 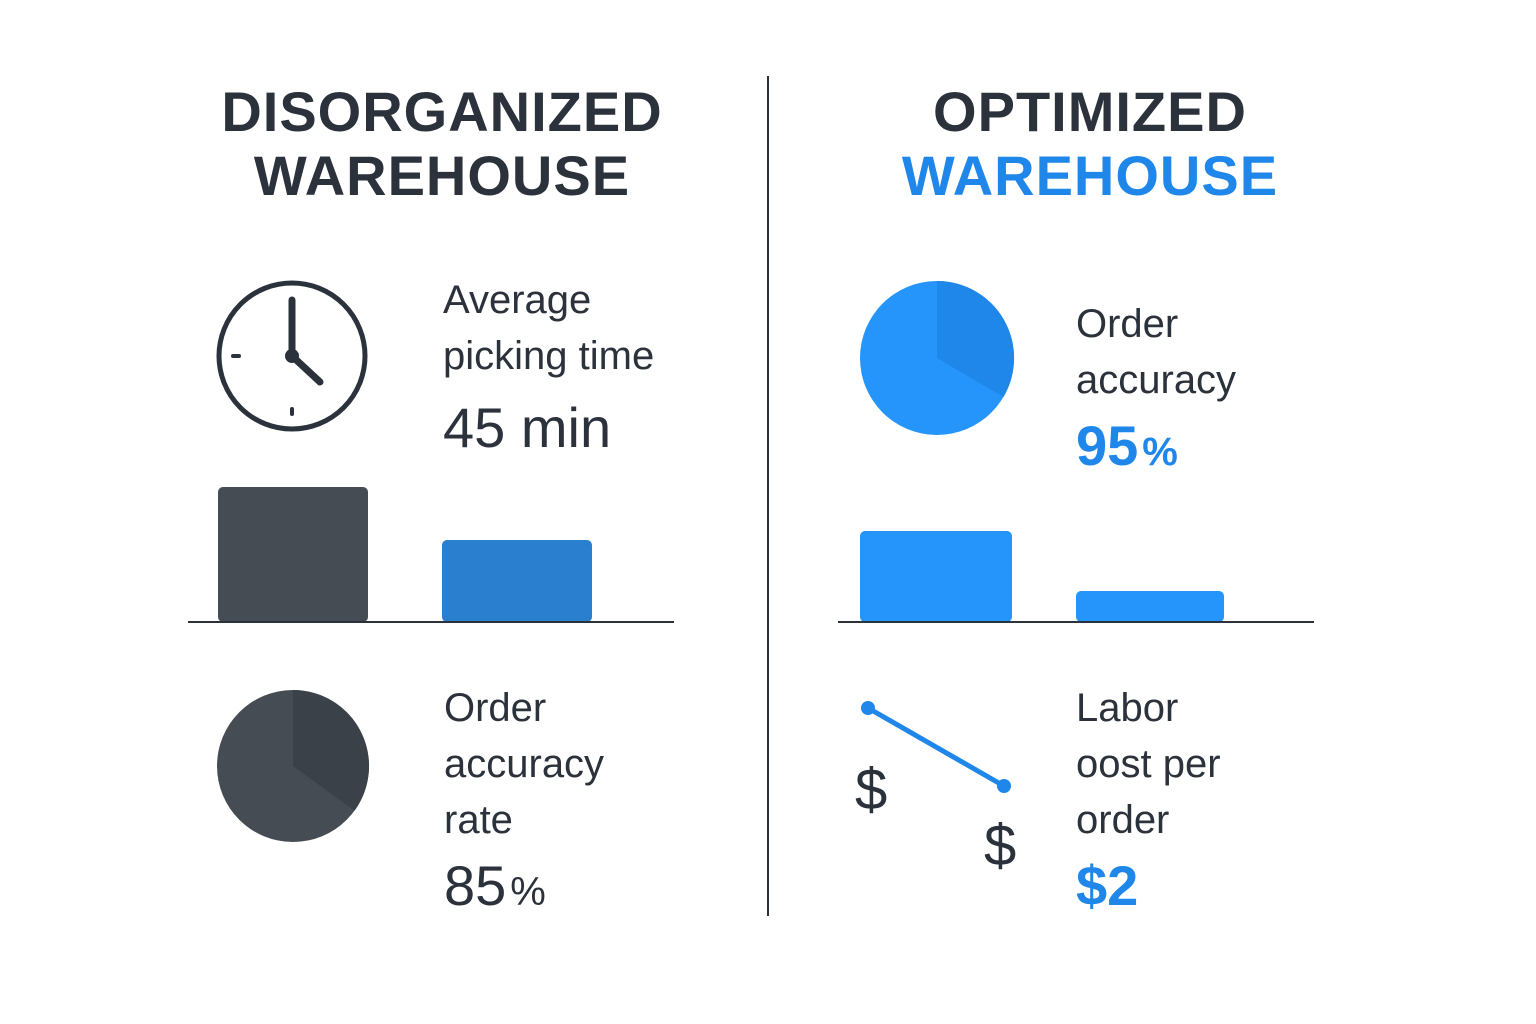 I want to click on right-title-line1: OPTIMIZED, so click(x=1090, y=111).